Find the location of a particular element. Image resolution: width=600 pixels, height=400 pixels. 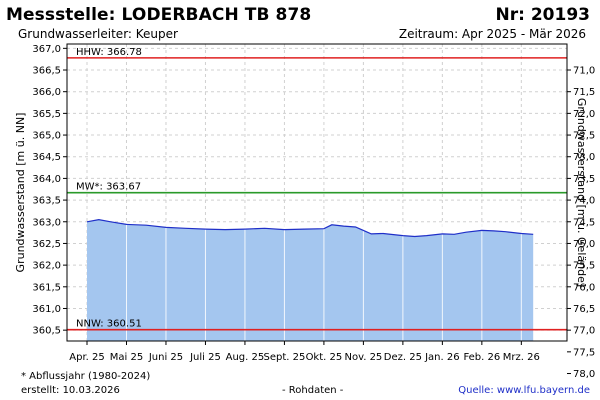

station-number: Nr: 20193 is located at coordinates (542, 15).